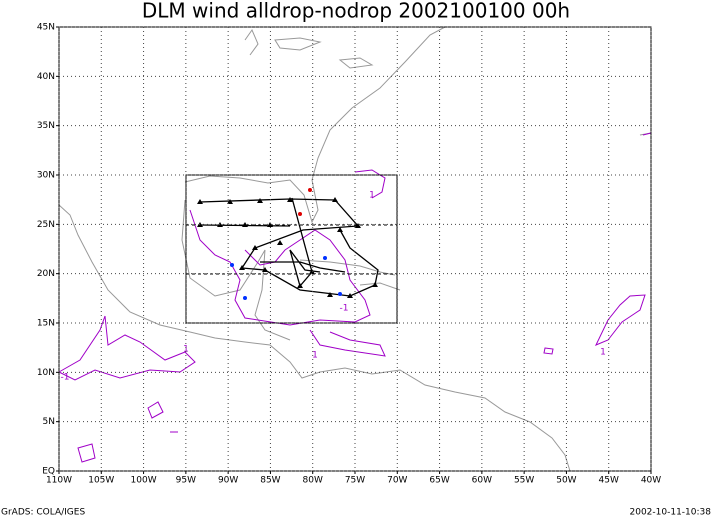 The width and height of the screenshot is (712, 519). What do you see at coordinates (144, 481) in the screenshot?
I see `x-tick-label: 100W` at bounding box center [144, 481].